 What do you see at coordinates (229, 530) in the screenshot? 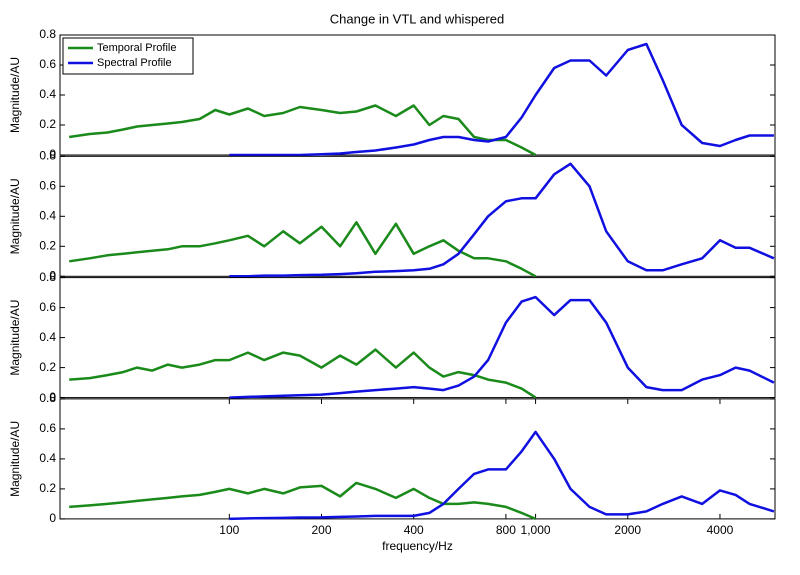
I see `x-tick-label: 100` at bounding box center [229, 530].